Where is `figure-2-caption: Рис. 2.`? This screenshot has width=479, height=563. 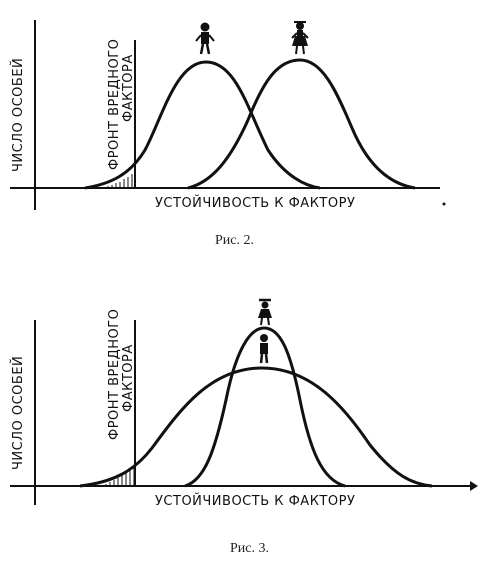 figure-2-caption: Рис. 2. is located at coordinates (234, 240).